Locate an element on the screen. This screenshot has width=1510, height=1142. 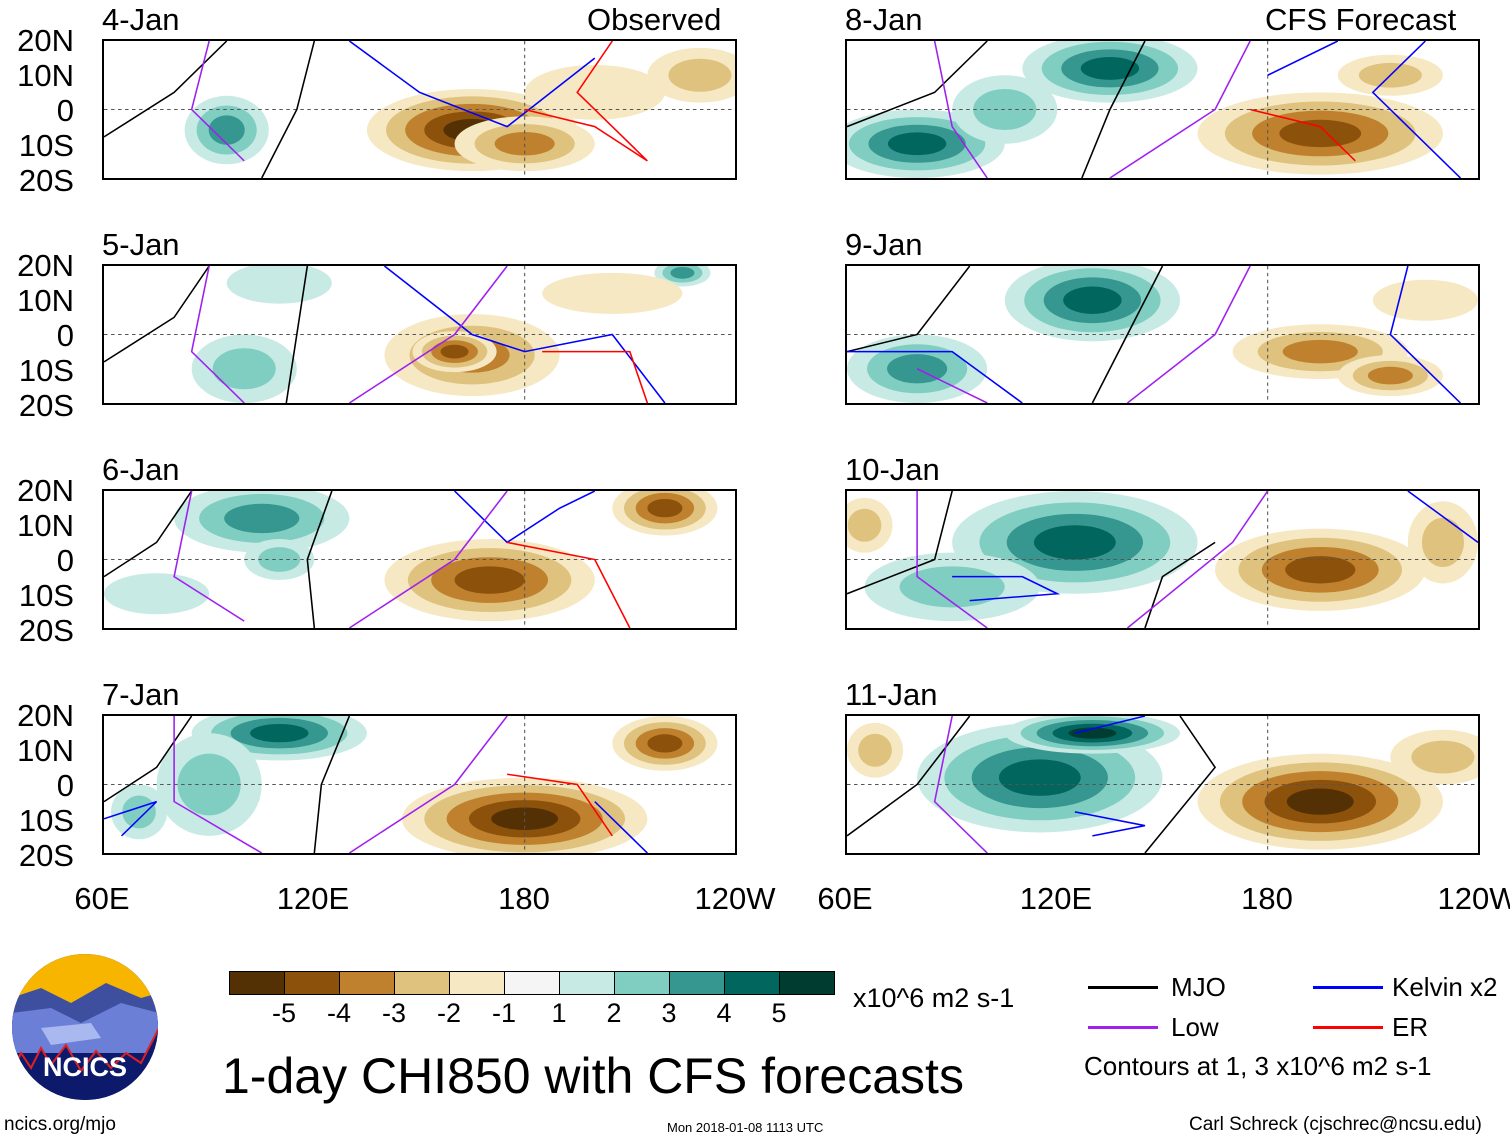
colorbar-tick-label: 4 is located at coordinates (724, 1013).